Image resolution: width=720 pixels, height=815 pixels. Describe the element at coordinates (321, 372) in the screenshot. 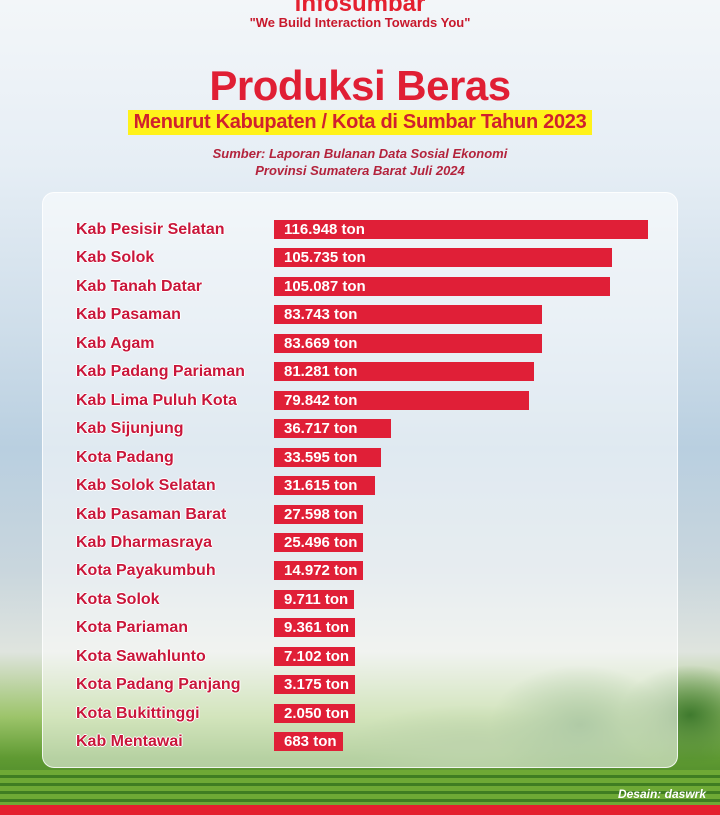

I see `value-label: 81.281 ton` at that location.